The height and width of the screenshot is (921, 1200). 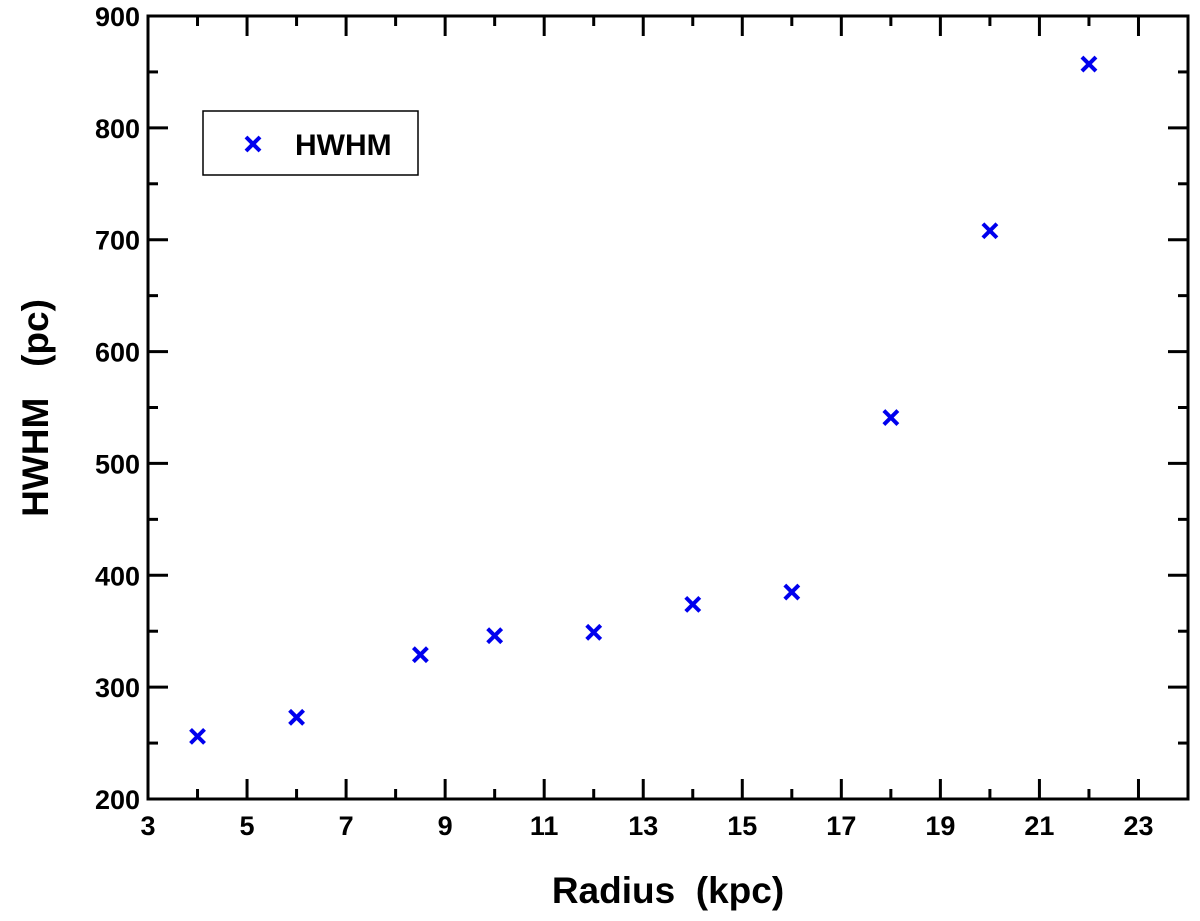 I want to click on y-tick-label: 700, so click(x=117, y=241).